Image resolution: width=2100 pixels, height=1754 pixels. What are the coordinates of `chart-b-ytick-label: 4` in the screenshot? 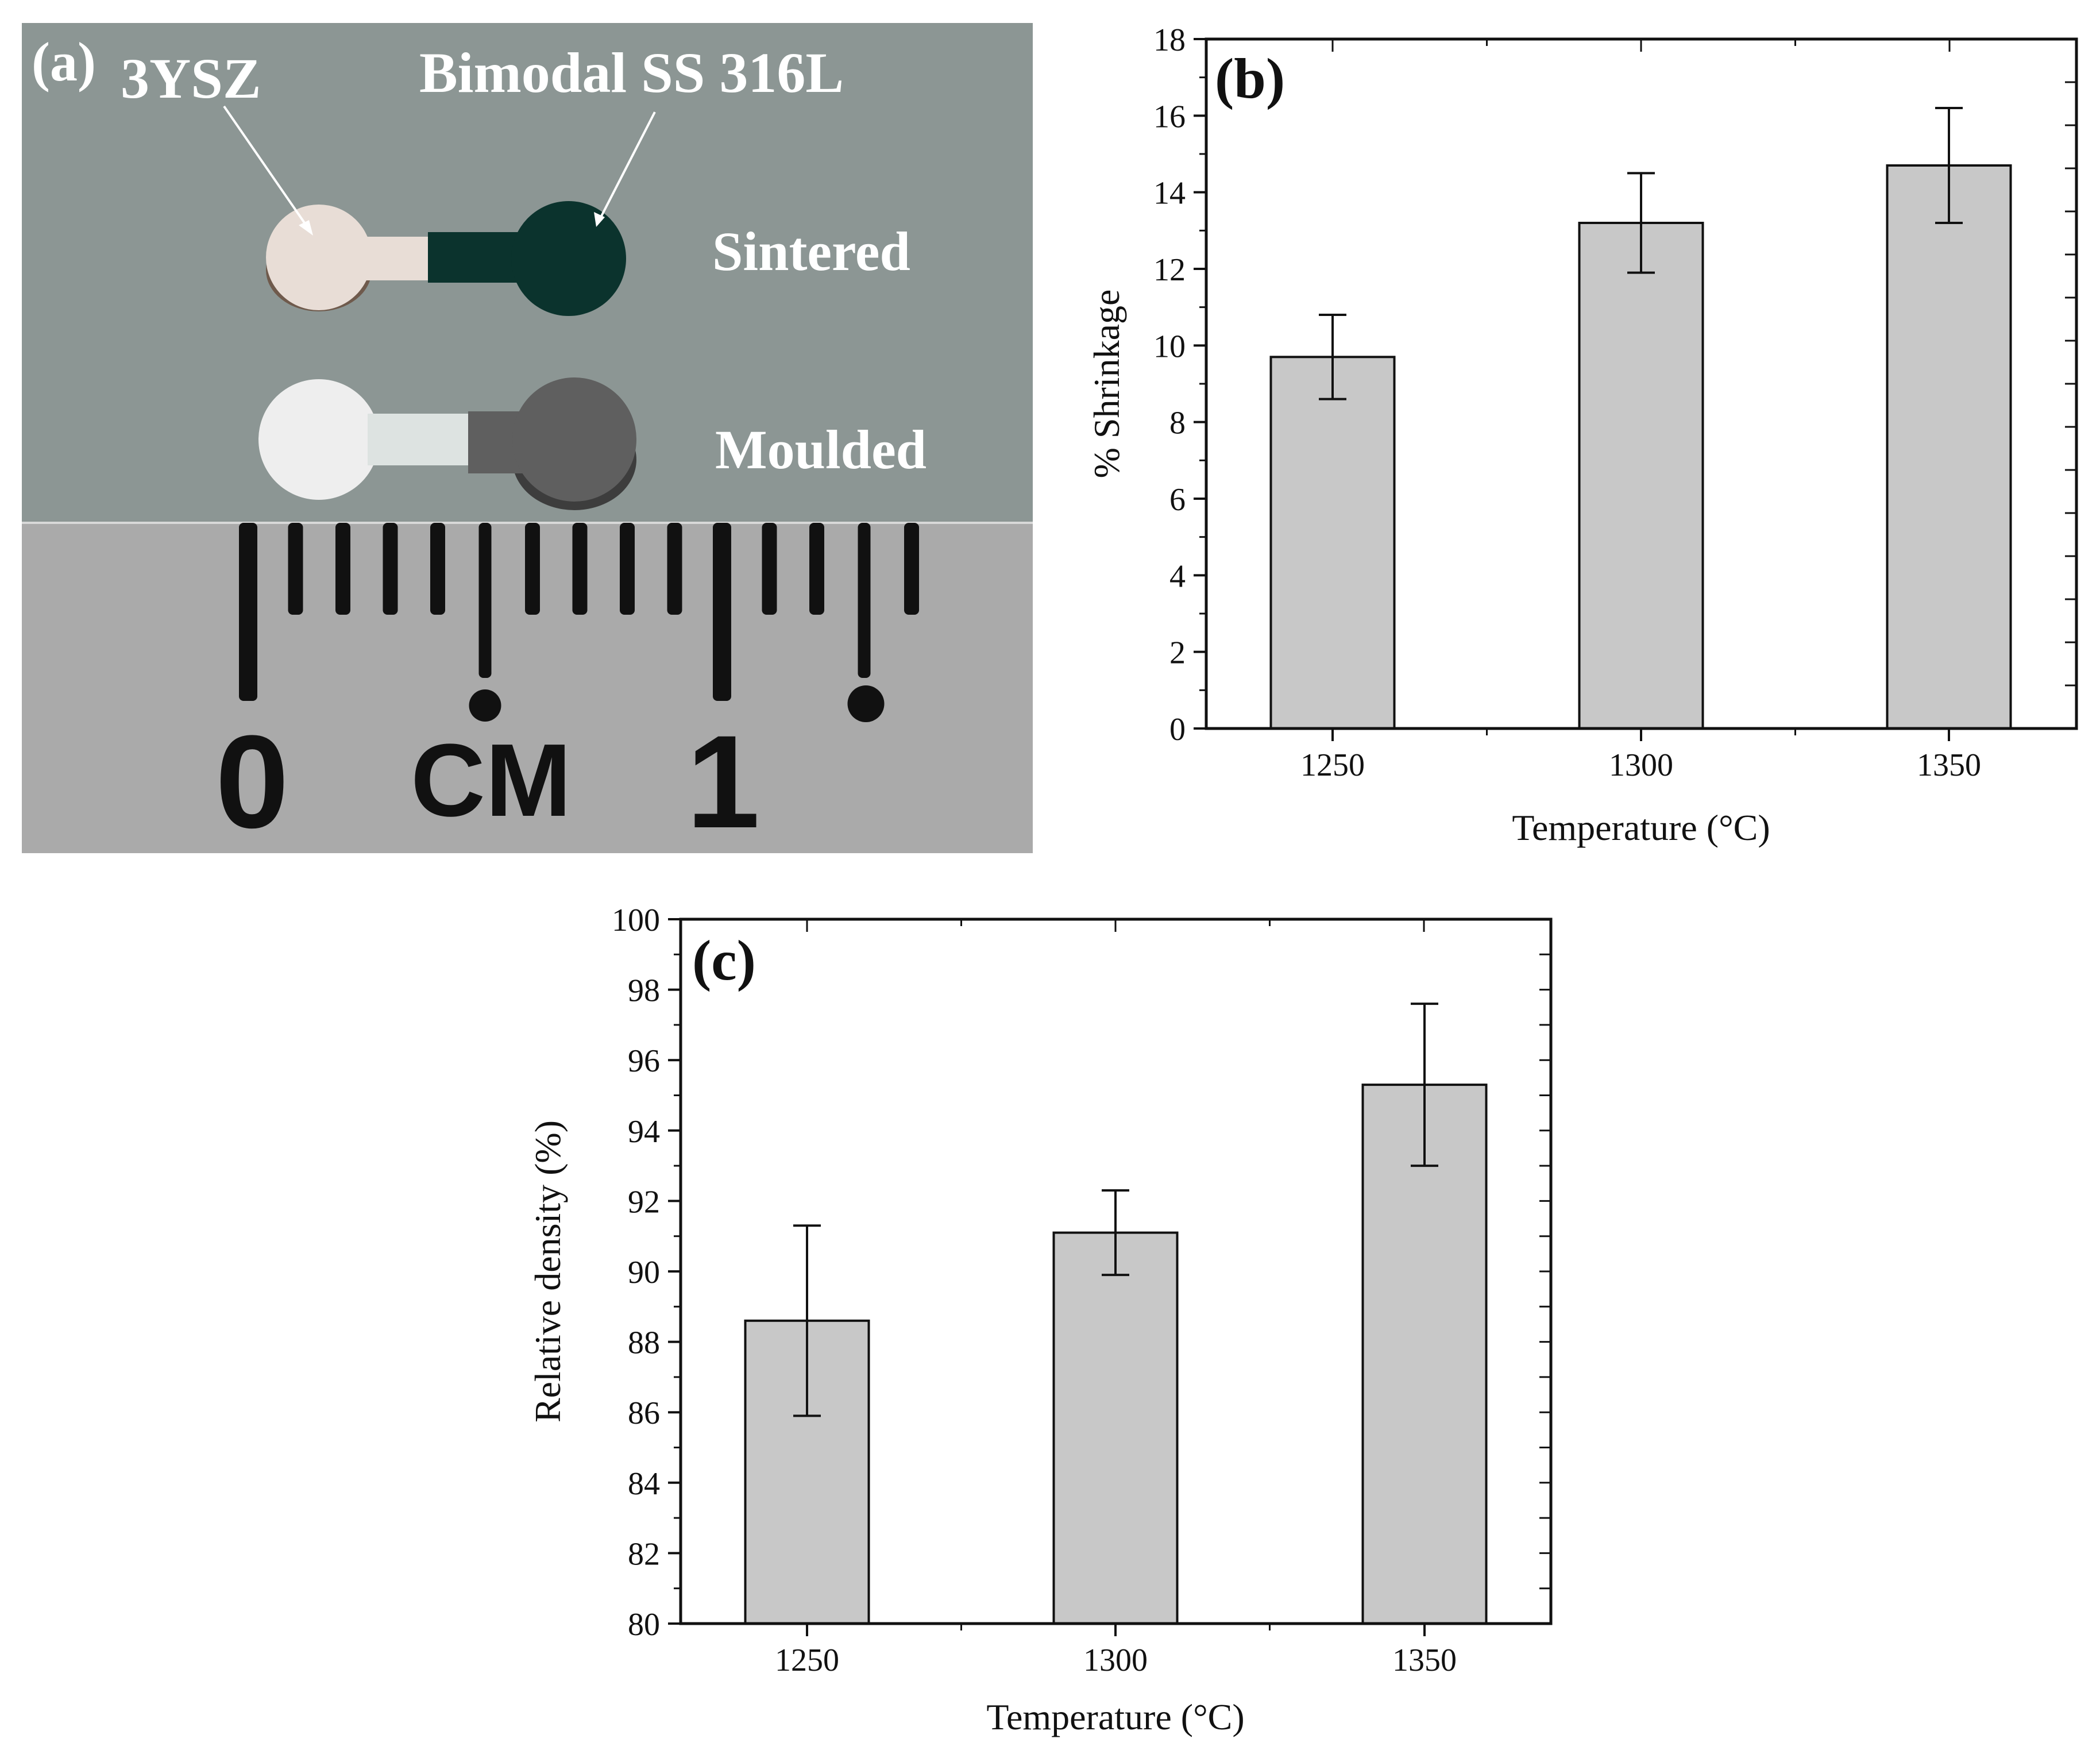 It's located at (1177, 576).